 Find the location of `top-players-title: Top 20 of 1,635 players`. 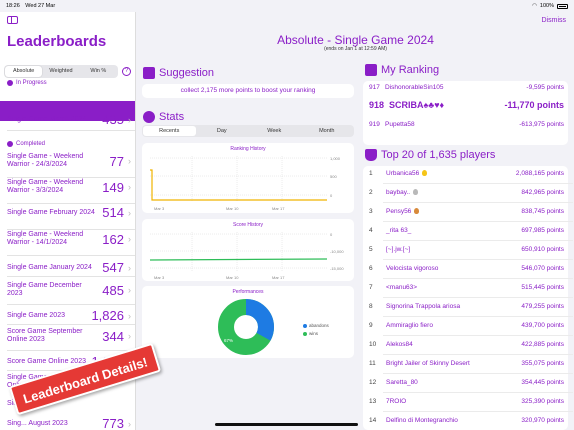

top-players-title: Top 20 of 1,635 players is located at coordinates (438, 155).